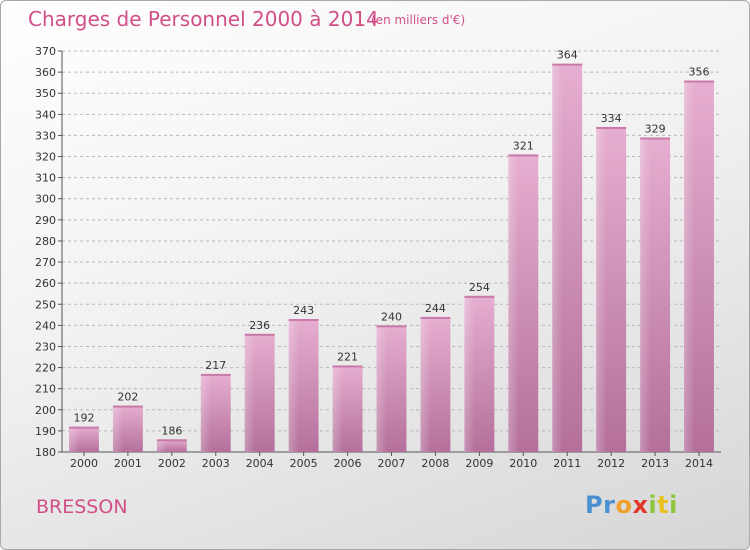  Describe the element at coordinates (624, 505) in the screenshot. I see `logo-part-2: o` at that location.